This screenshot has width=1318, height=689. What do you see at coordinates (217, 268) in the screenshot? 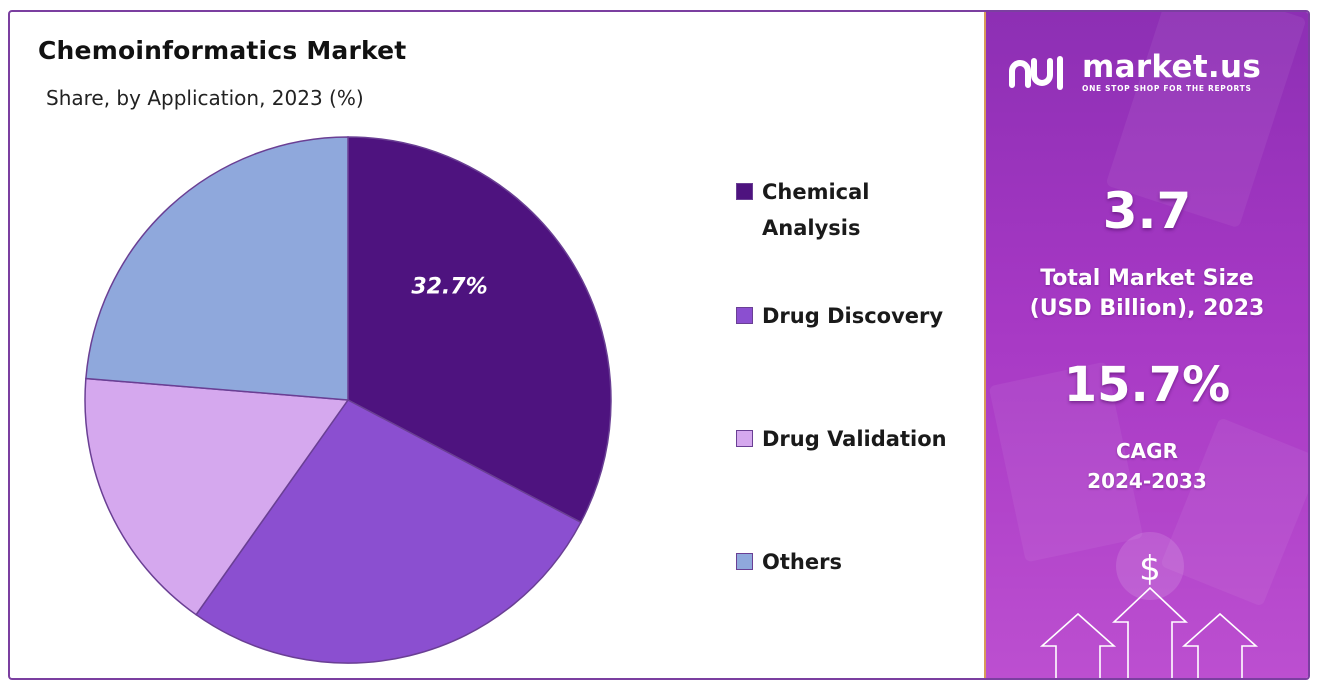
I see `pie-slice-others` at bounding box center [217, 268].